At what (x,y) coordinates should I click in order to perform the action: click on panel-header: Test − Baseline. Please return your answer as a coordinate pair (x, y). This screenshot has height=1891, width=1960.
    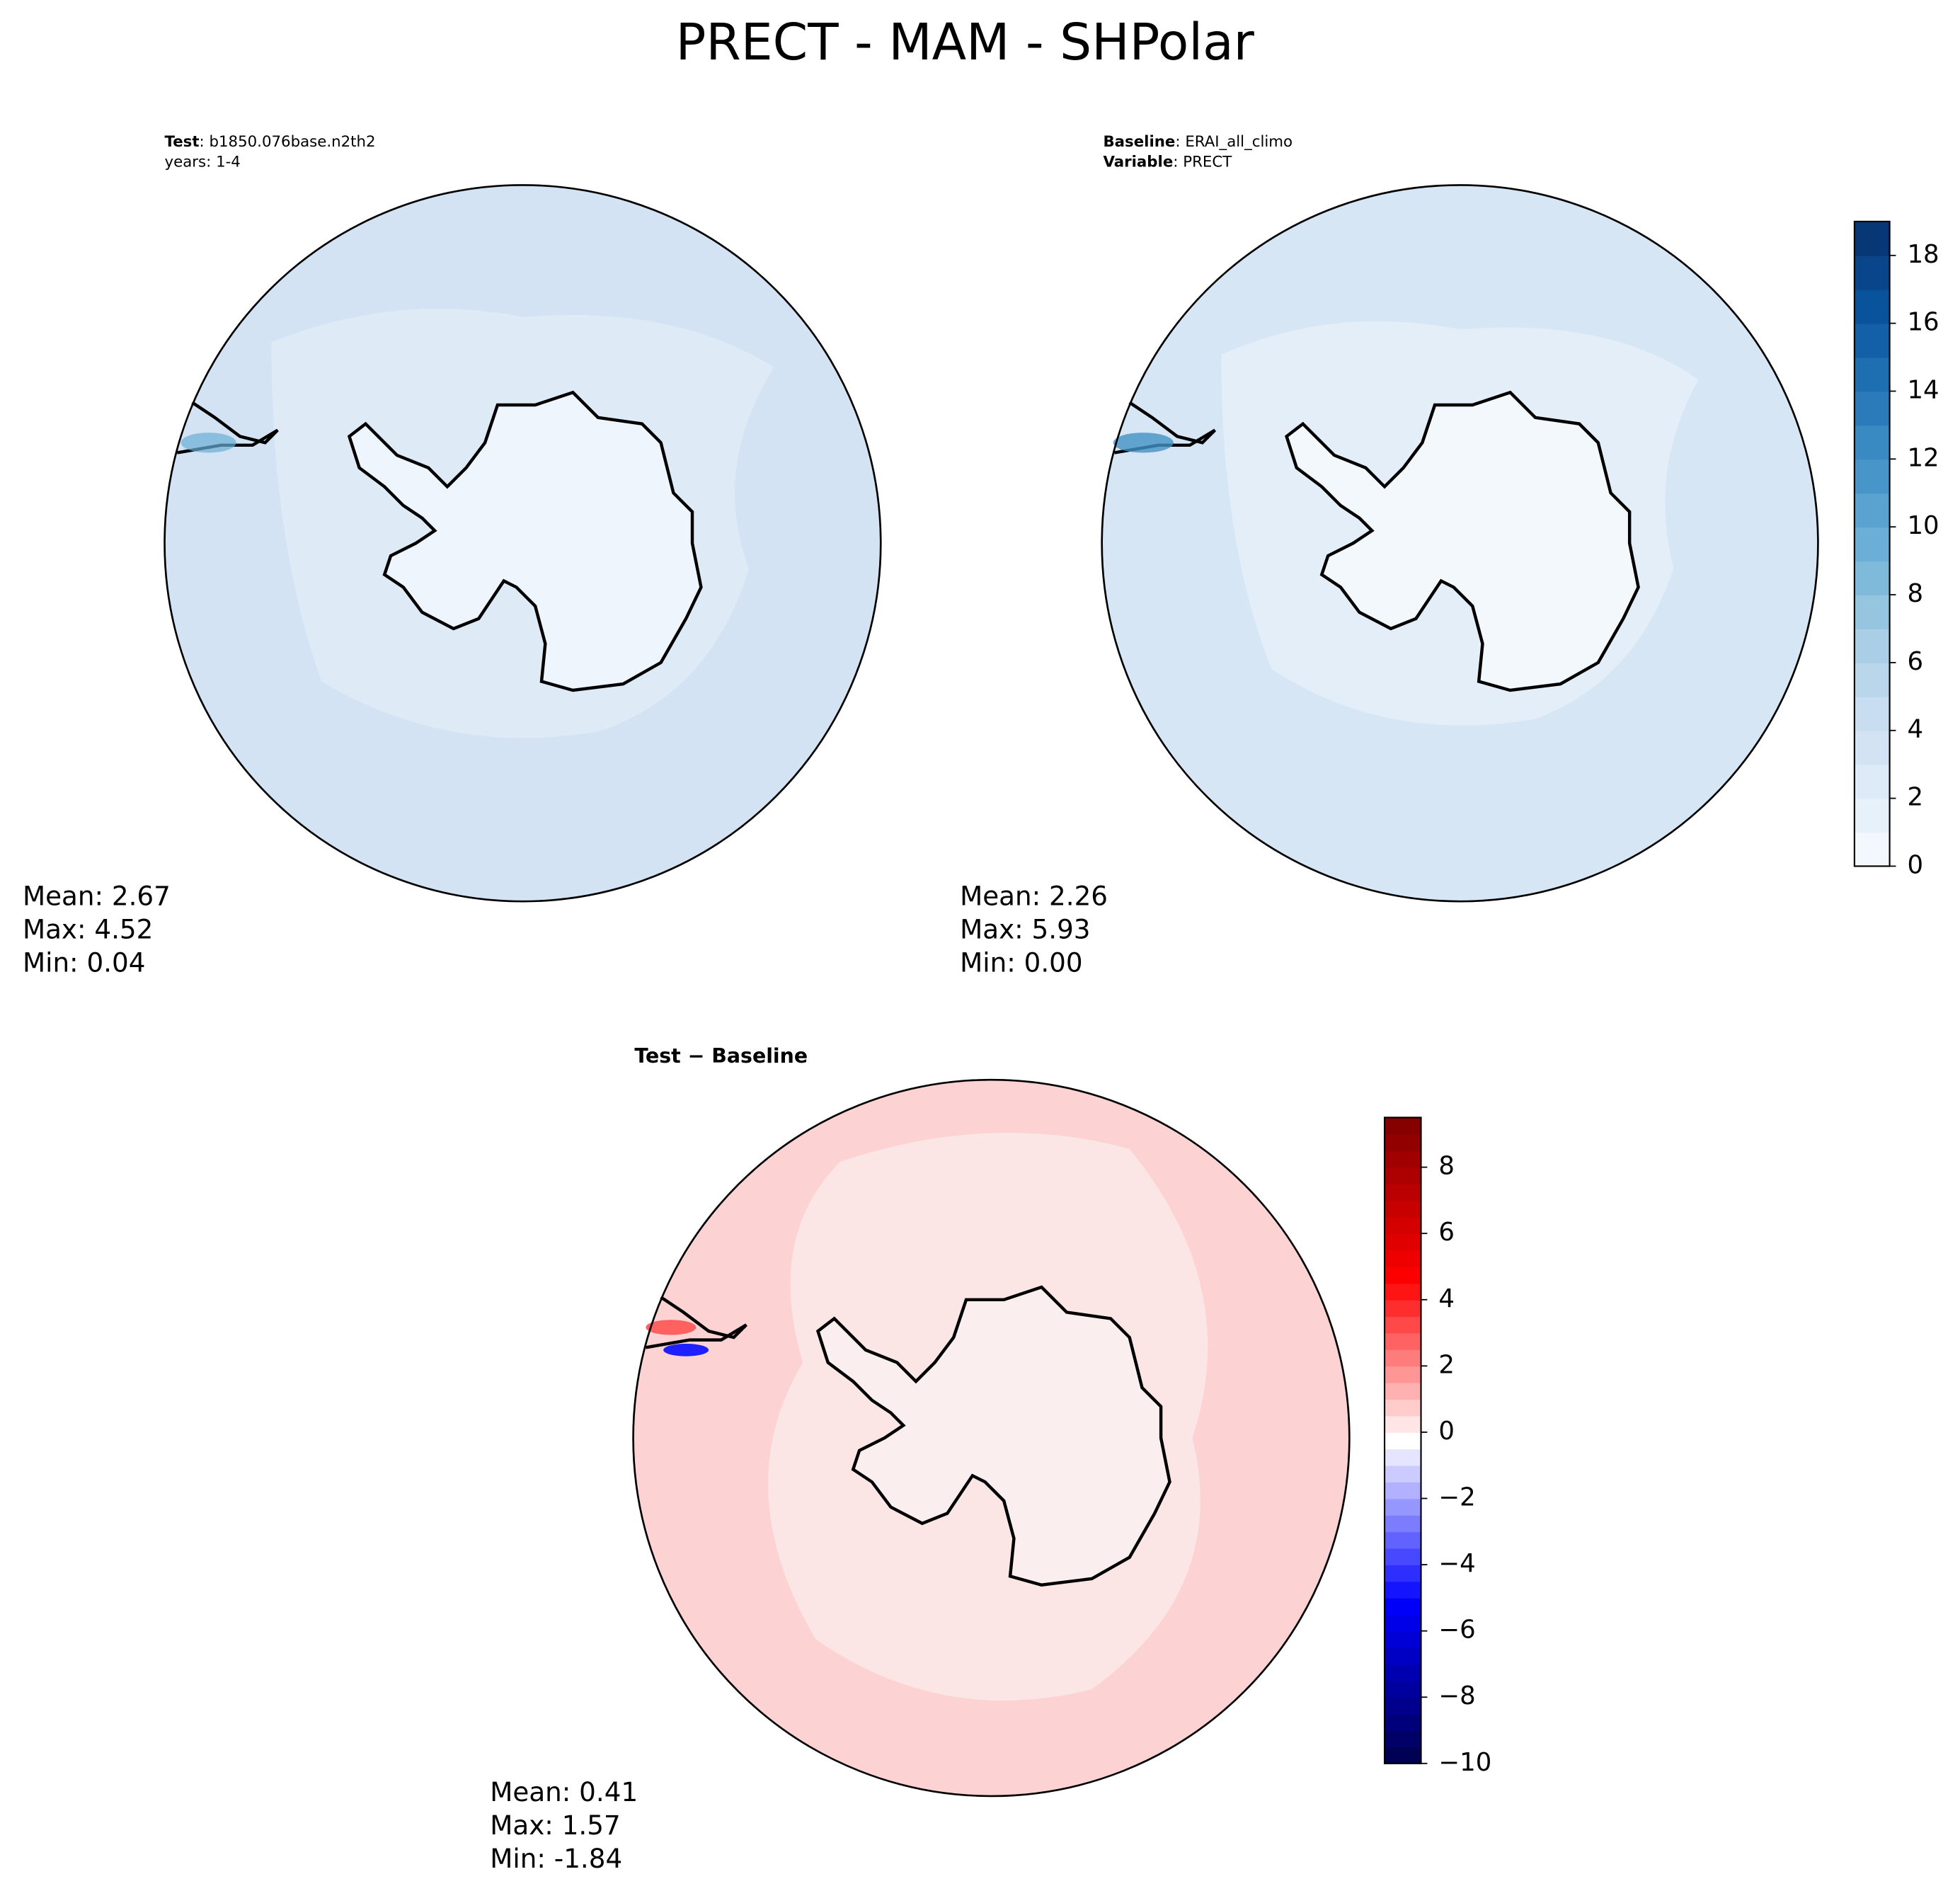
    Looking at the image, I should click on (721, 1056).